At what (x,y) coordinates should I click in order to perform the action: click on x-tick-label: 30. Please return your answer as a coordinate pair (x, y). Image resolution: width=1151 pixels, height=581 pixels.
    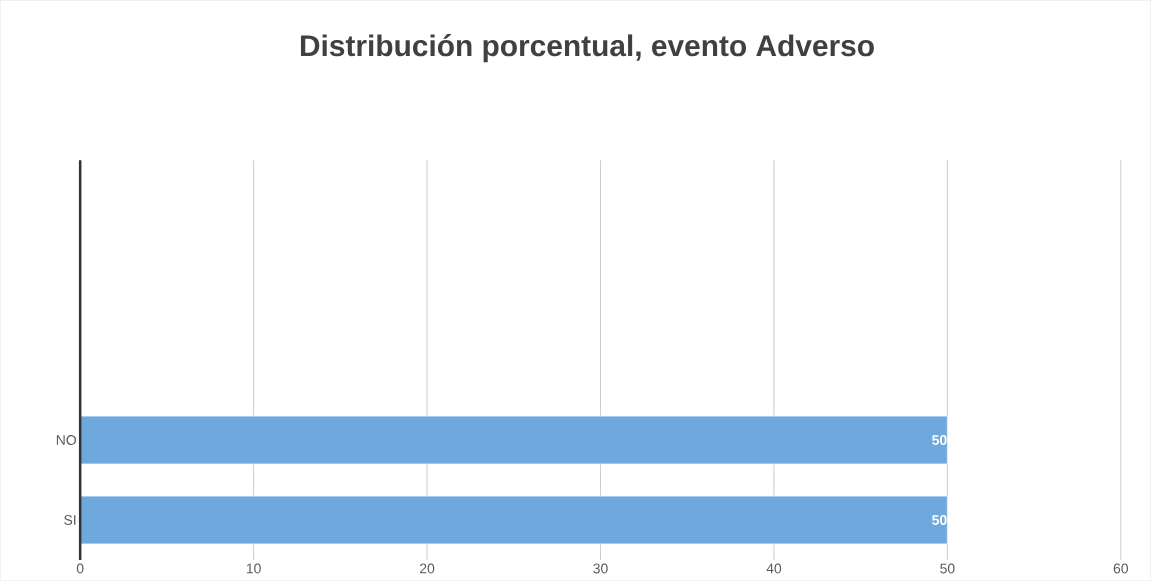
    Looking at the image, I should click on (600, 568).